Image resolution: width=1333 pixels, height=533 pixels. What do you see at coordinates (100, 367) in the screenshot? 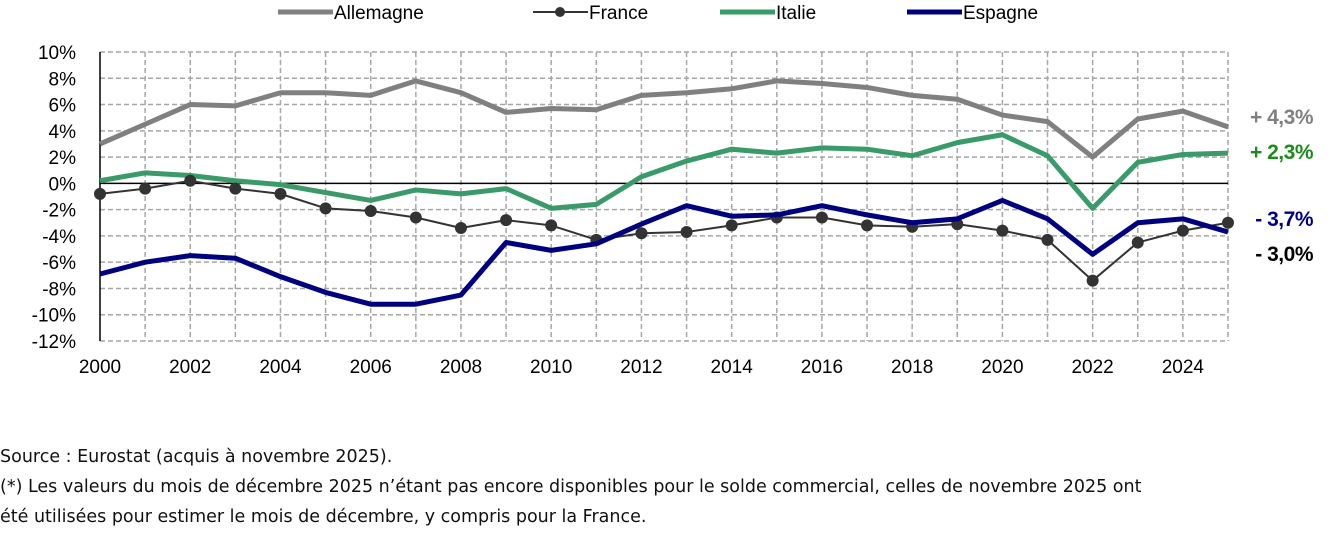
I see `x-tick-label: 2000` at bounding box center [100, 367].